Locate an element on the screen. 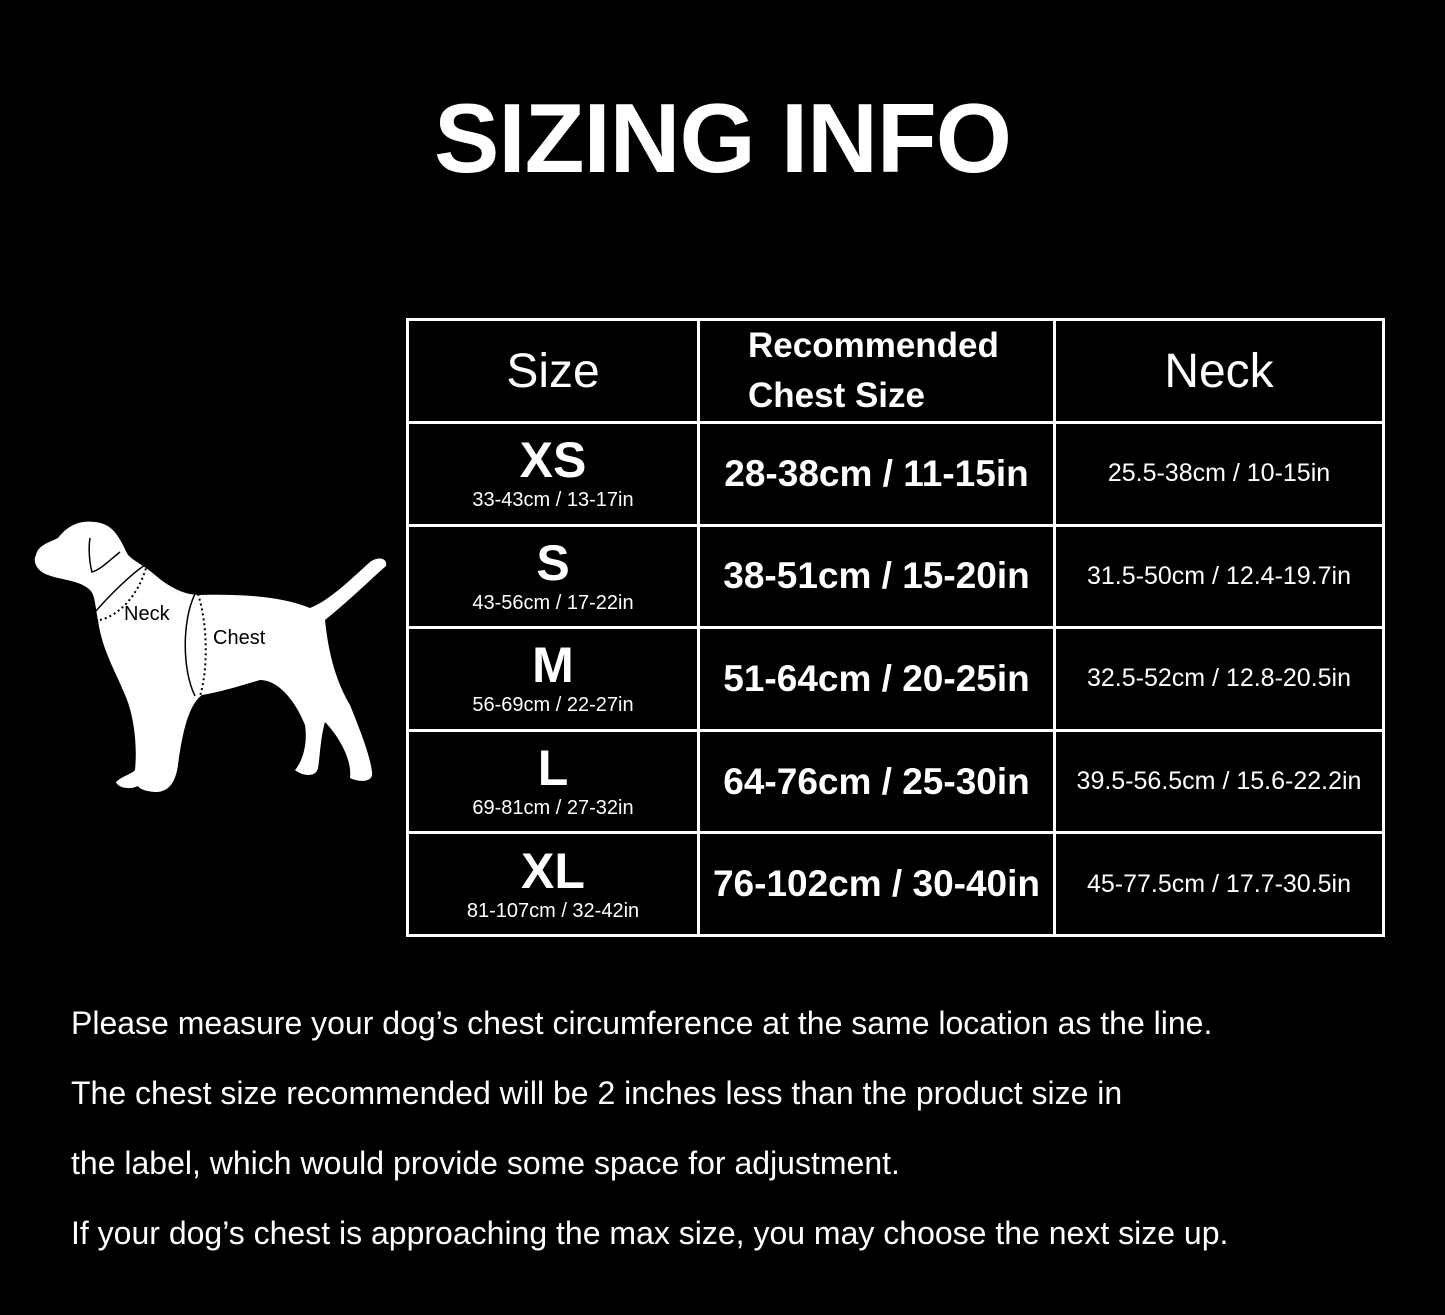 The width and height of the screenshot is (1445, 1315). chest-cell: 38-51cm / 15-20in is located at coordinates (876, 576).